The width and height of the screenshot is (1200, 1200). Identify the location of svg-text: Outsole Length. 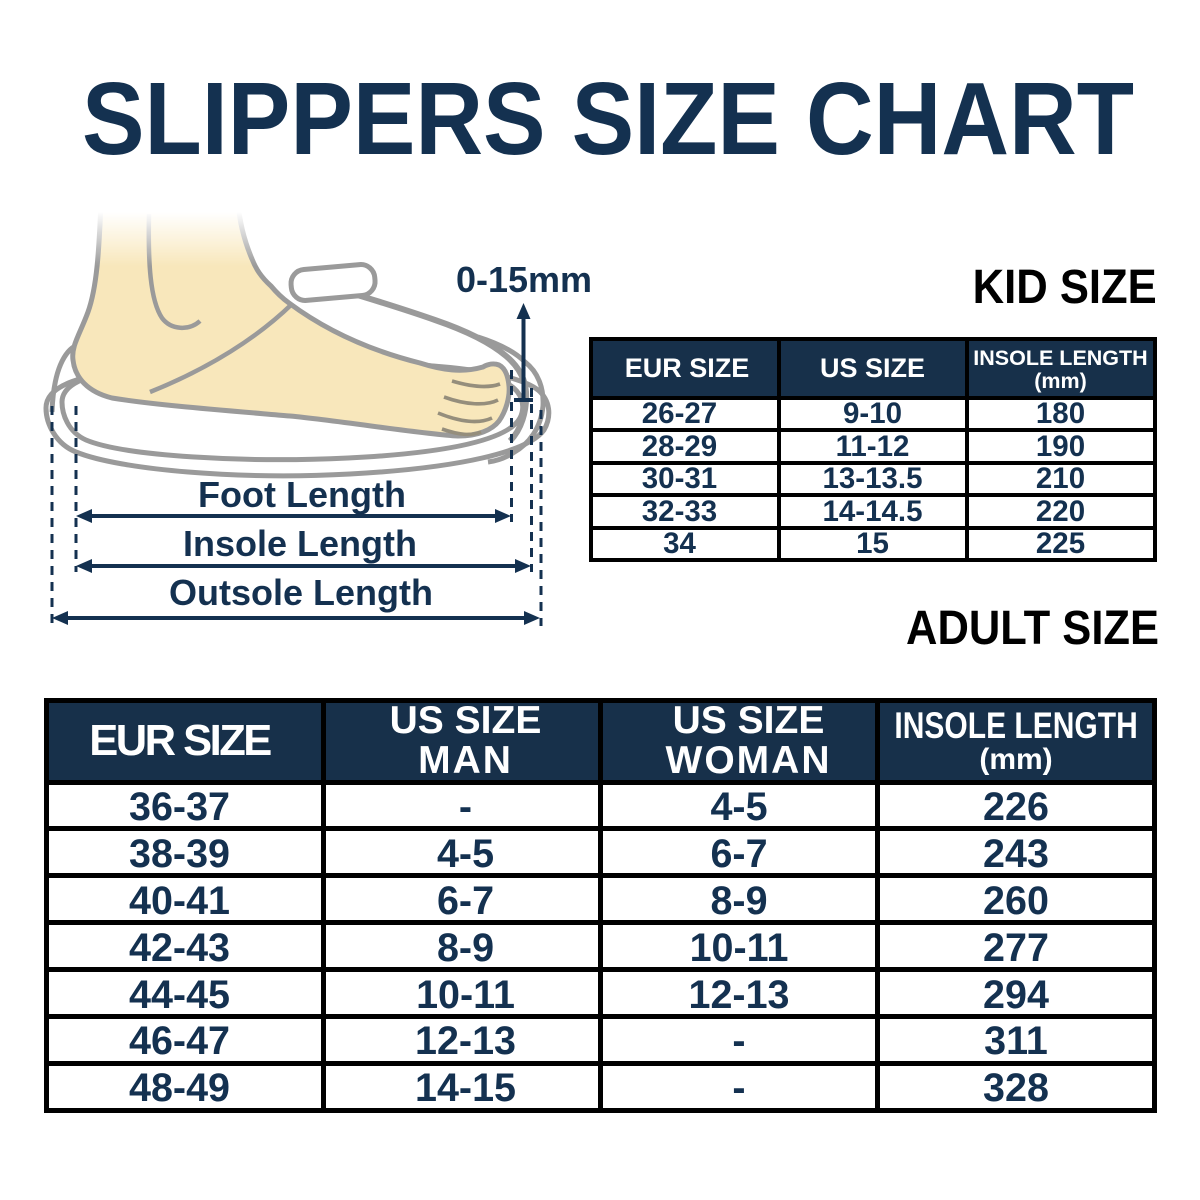
(301, 592).